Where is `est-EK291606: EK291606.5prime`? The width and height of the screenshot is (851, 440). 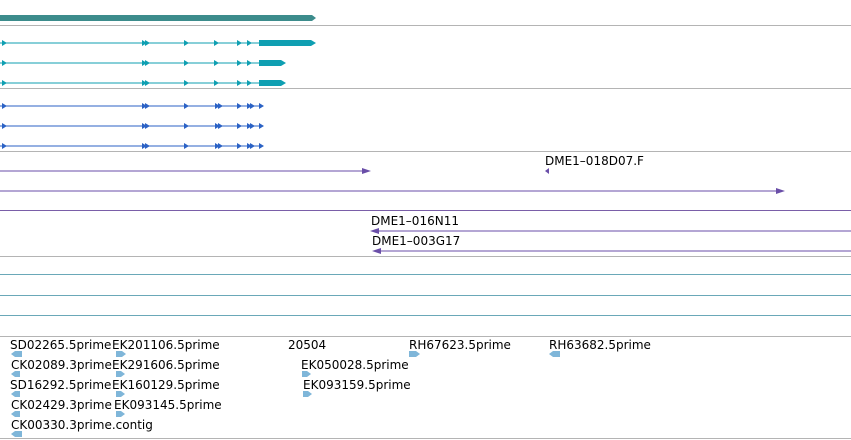
est-EK291606: EK291606.5prime is located at coordinates (166, 367).